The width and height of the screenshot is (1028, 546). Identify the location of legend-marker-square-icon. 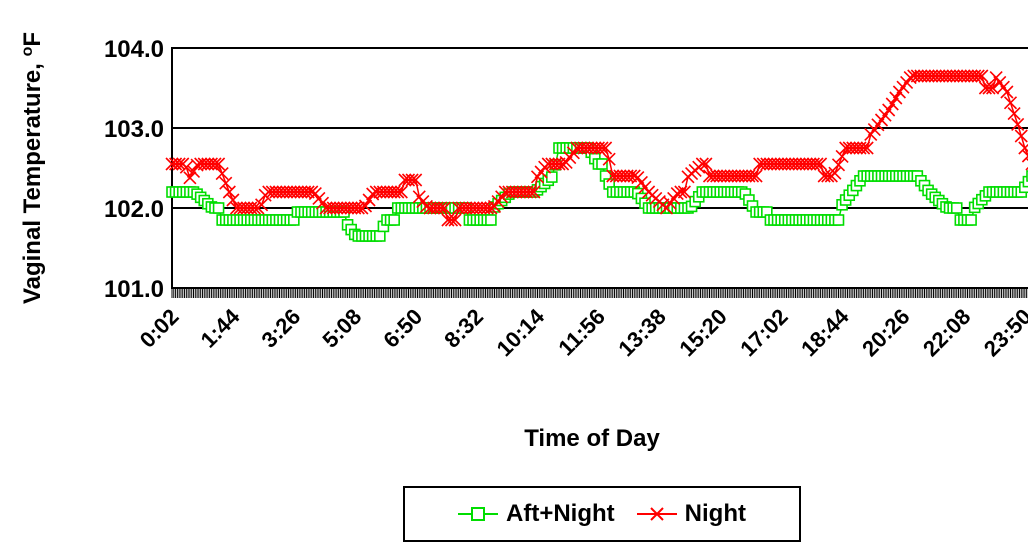
(478, 514).